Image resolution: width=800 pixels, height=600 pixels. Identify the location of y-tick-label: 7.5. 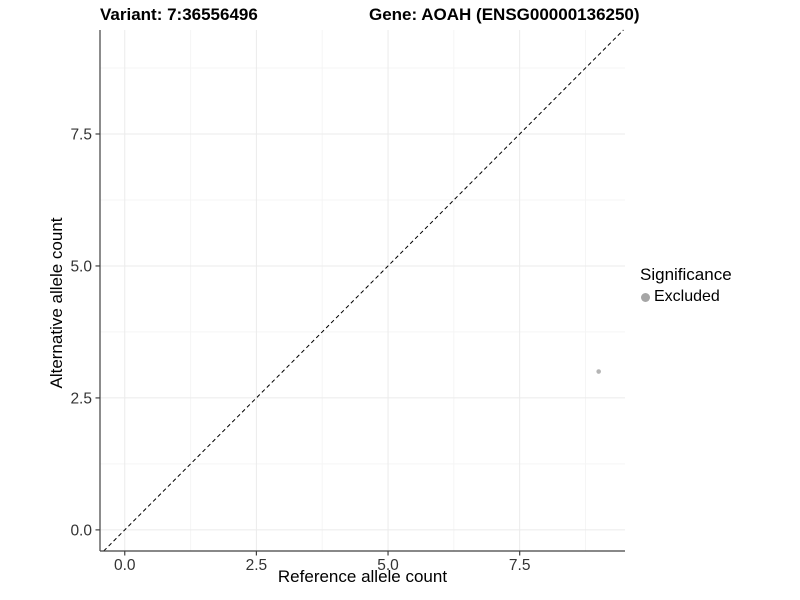
(81, 134).